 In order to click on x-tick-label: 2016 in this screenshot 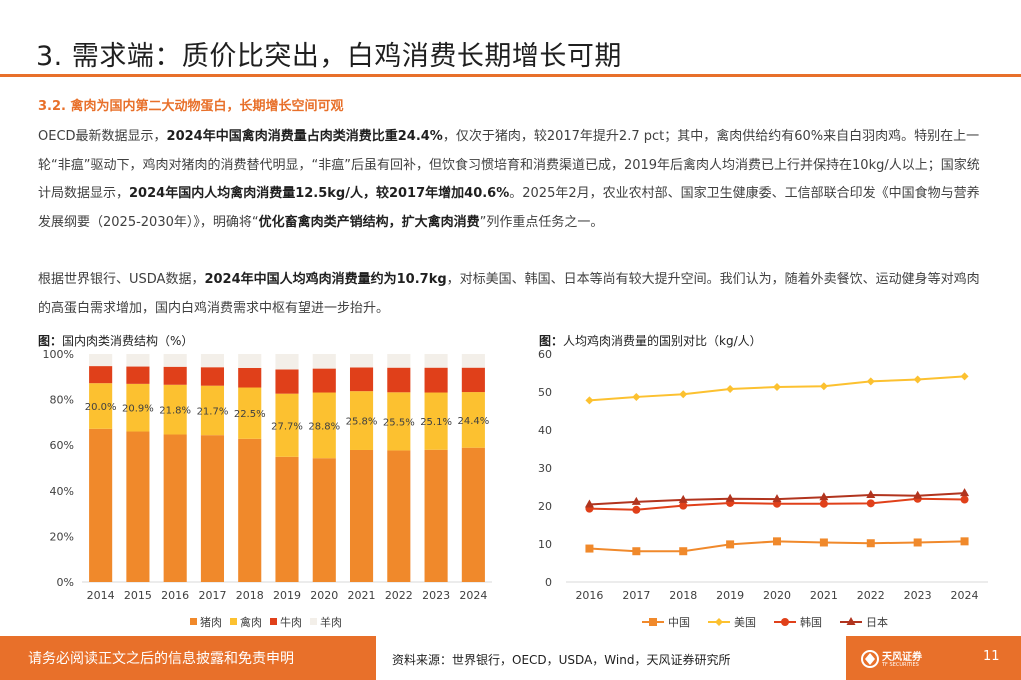, I will do `click(175, 595)`.